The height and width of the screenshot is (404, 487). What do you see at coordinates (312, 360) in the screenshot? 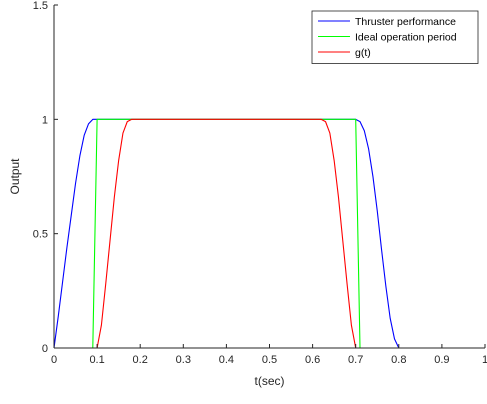
I see `x-tick-label: 0.6` at bounding box center [312, 360].